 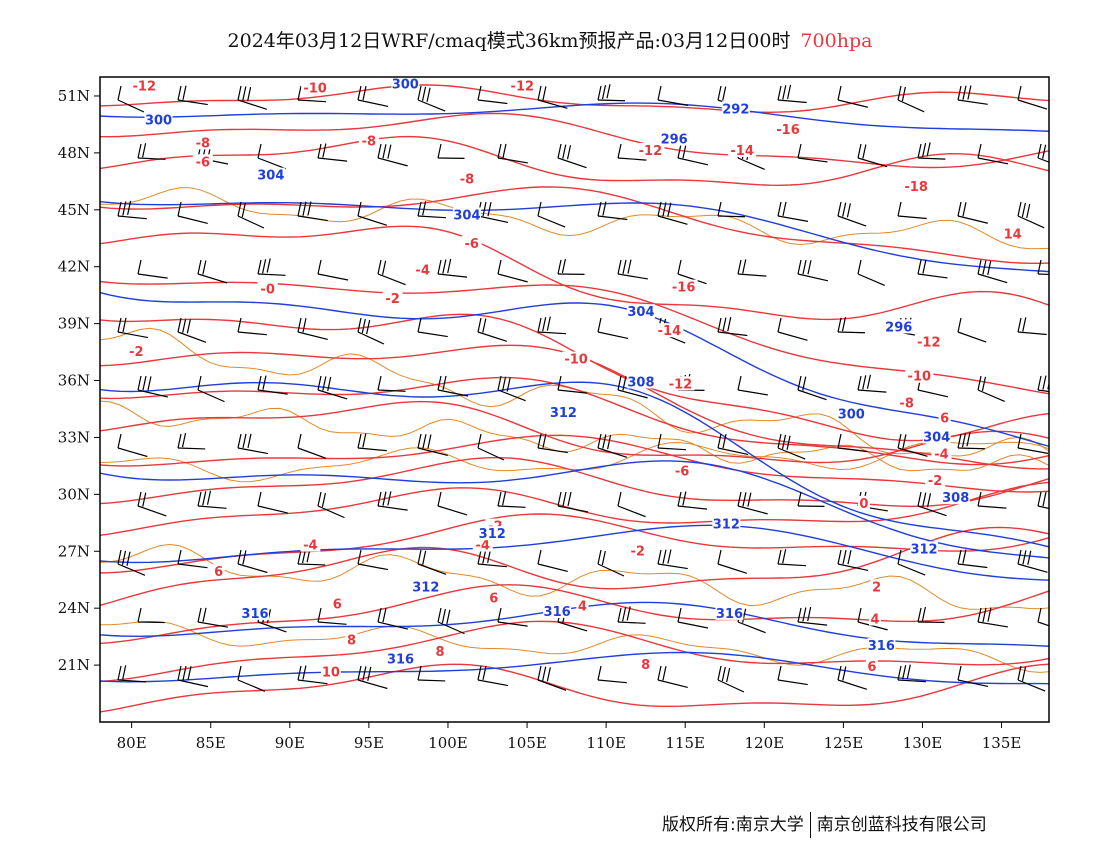 What do you see at coordinates (74, 210) in the screenshot?
I see `lat-tick-label: 45N` at bounding box center [74, 210].